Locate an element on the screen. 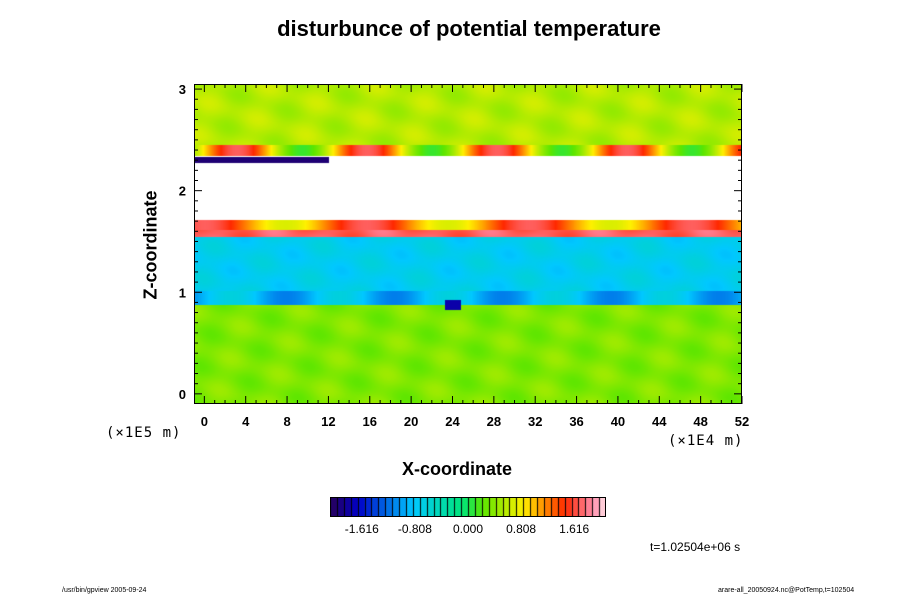 The height and width of the screenshot is (600, 900). colorbar-tick-label: 0.808 is located at coordinates (521, 529).